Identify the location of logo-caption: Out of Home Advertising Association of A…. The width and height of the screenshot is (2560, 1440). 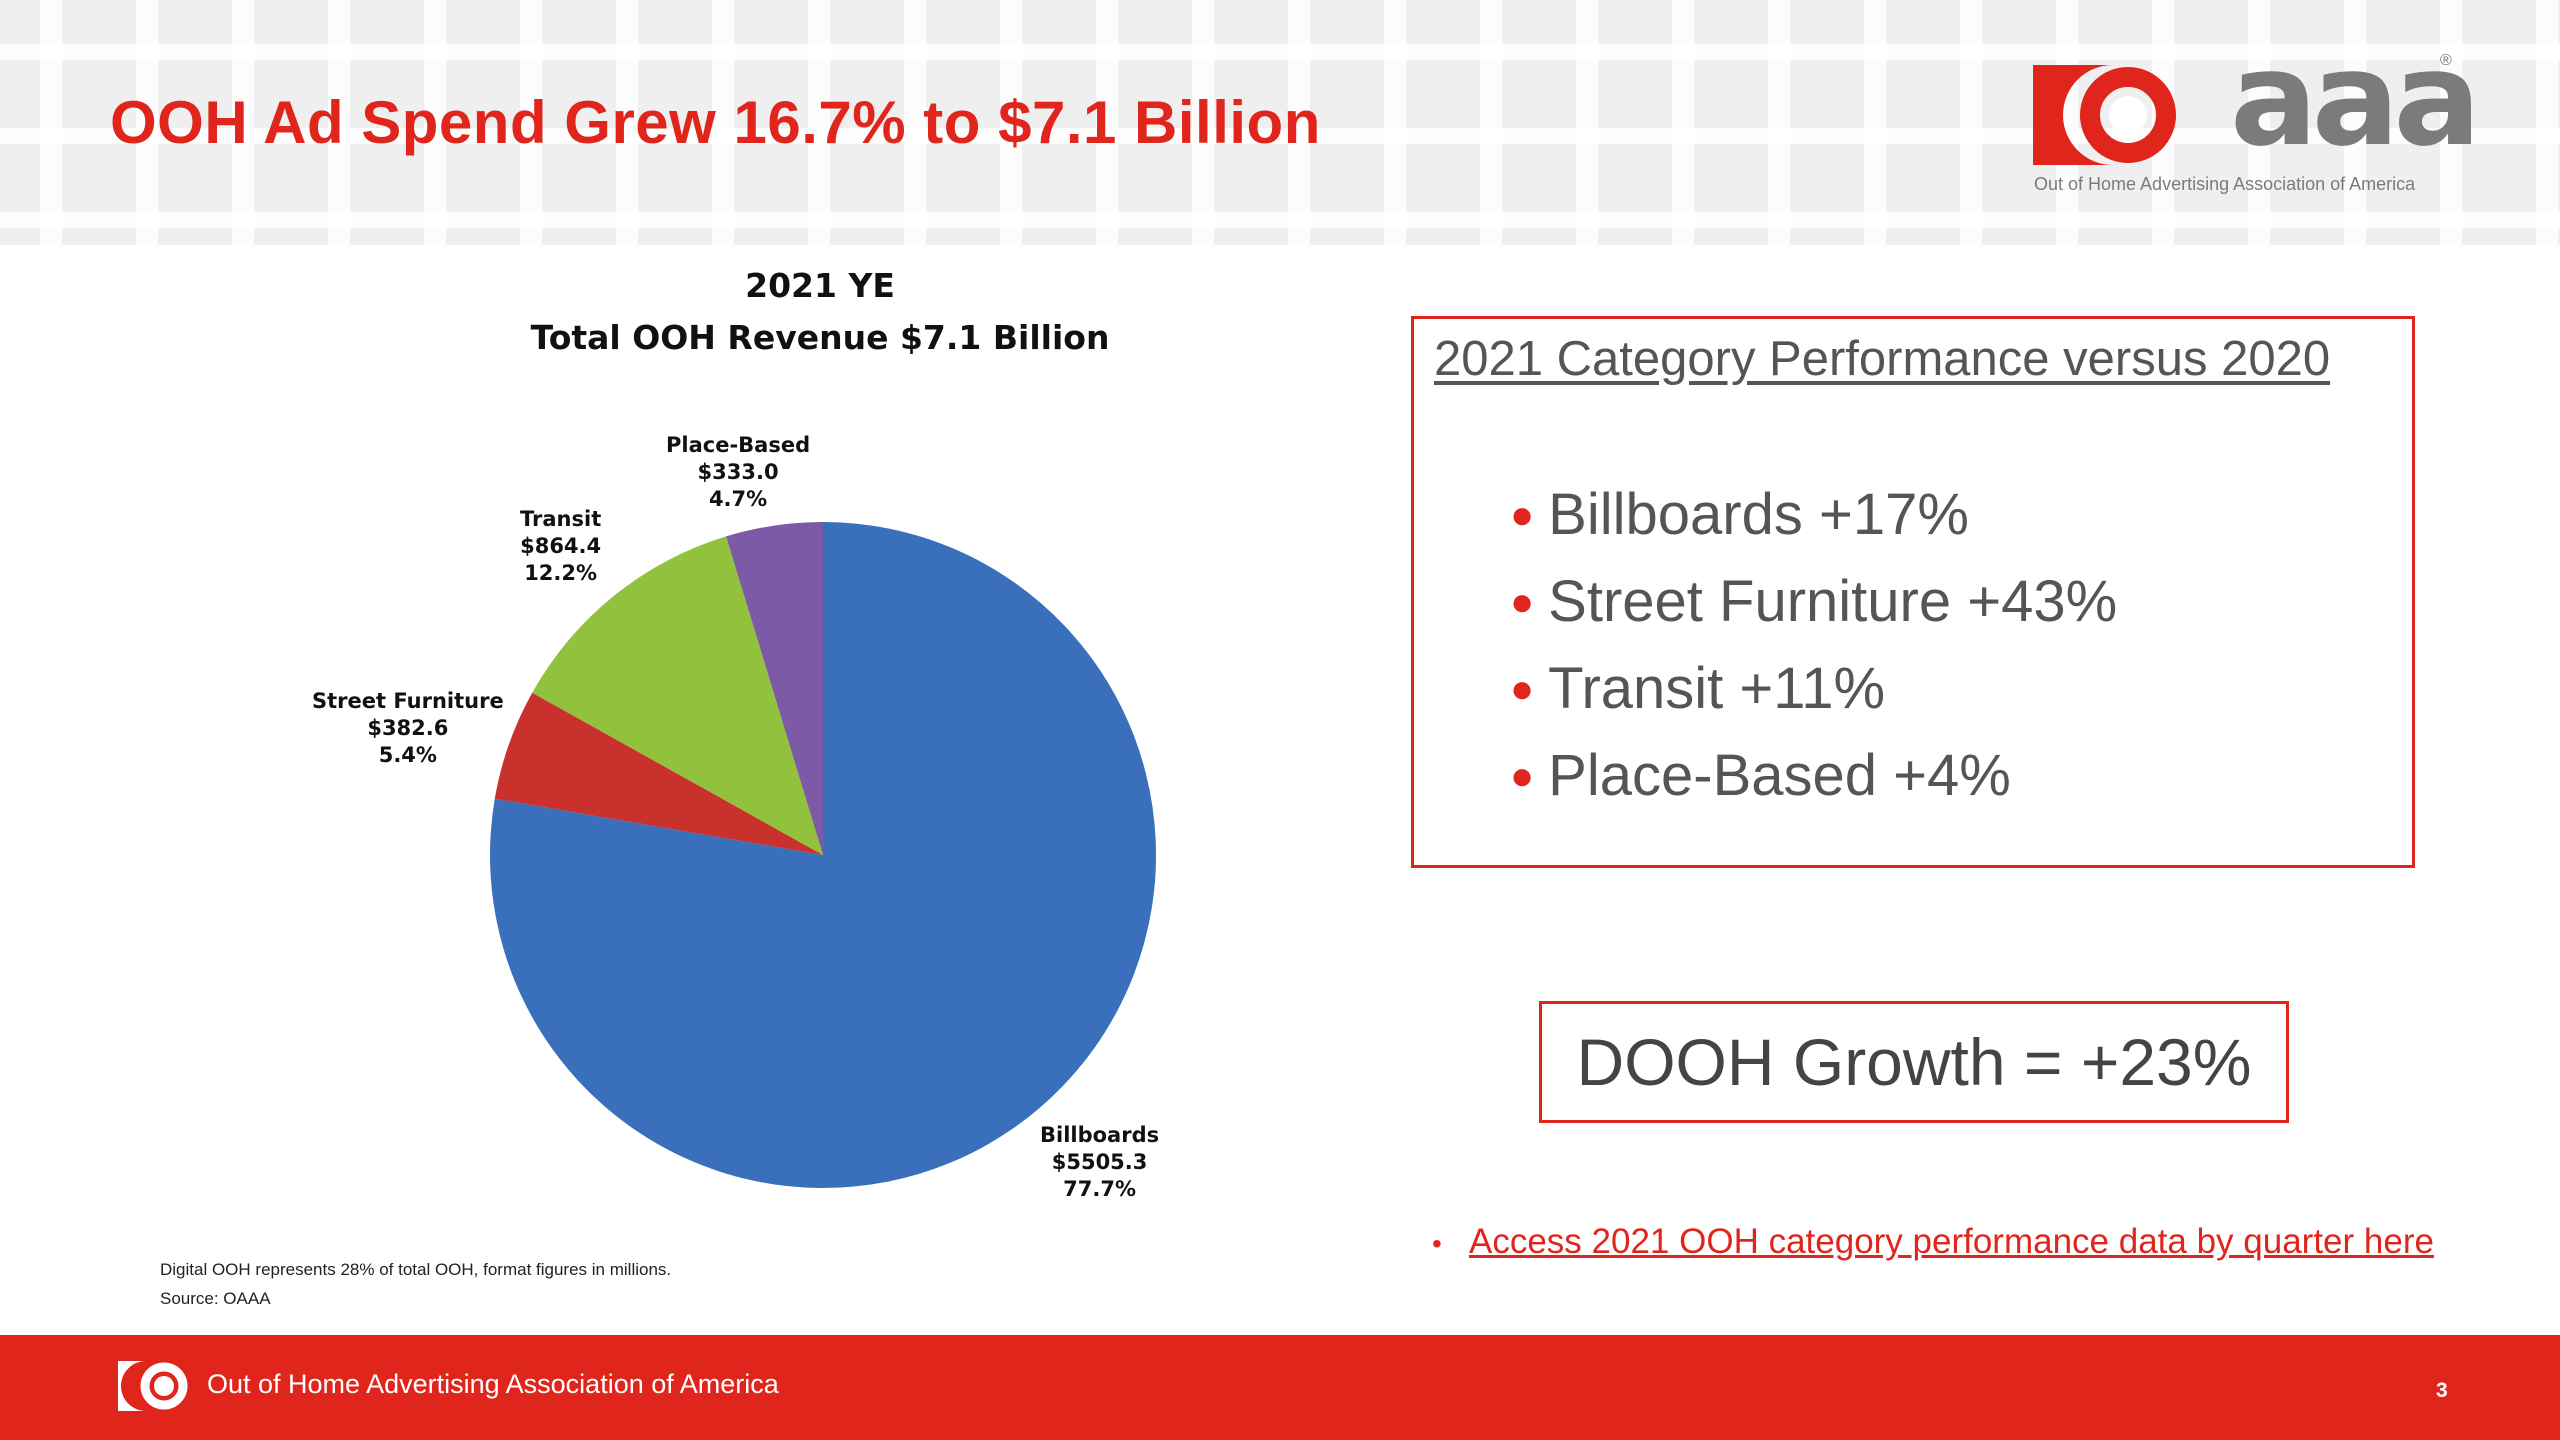
(2225, 184).